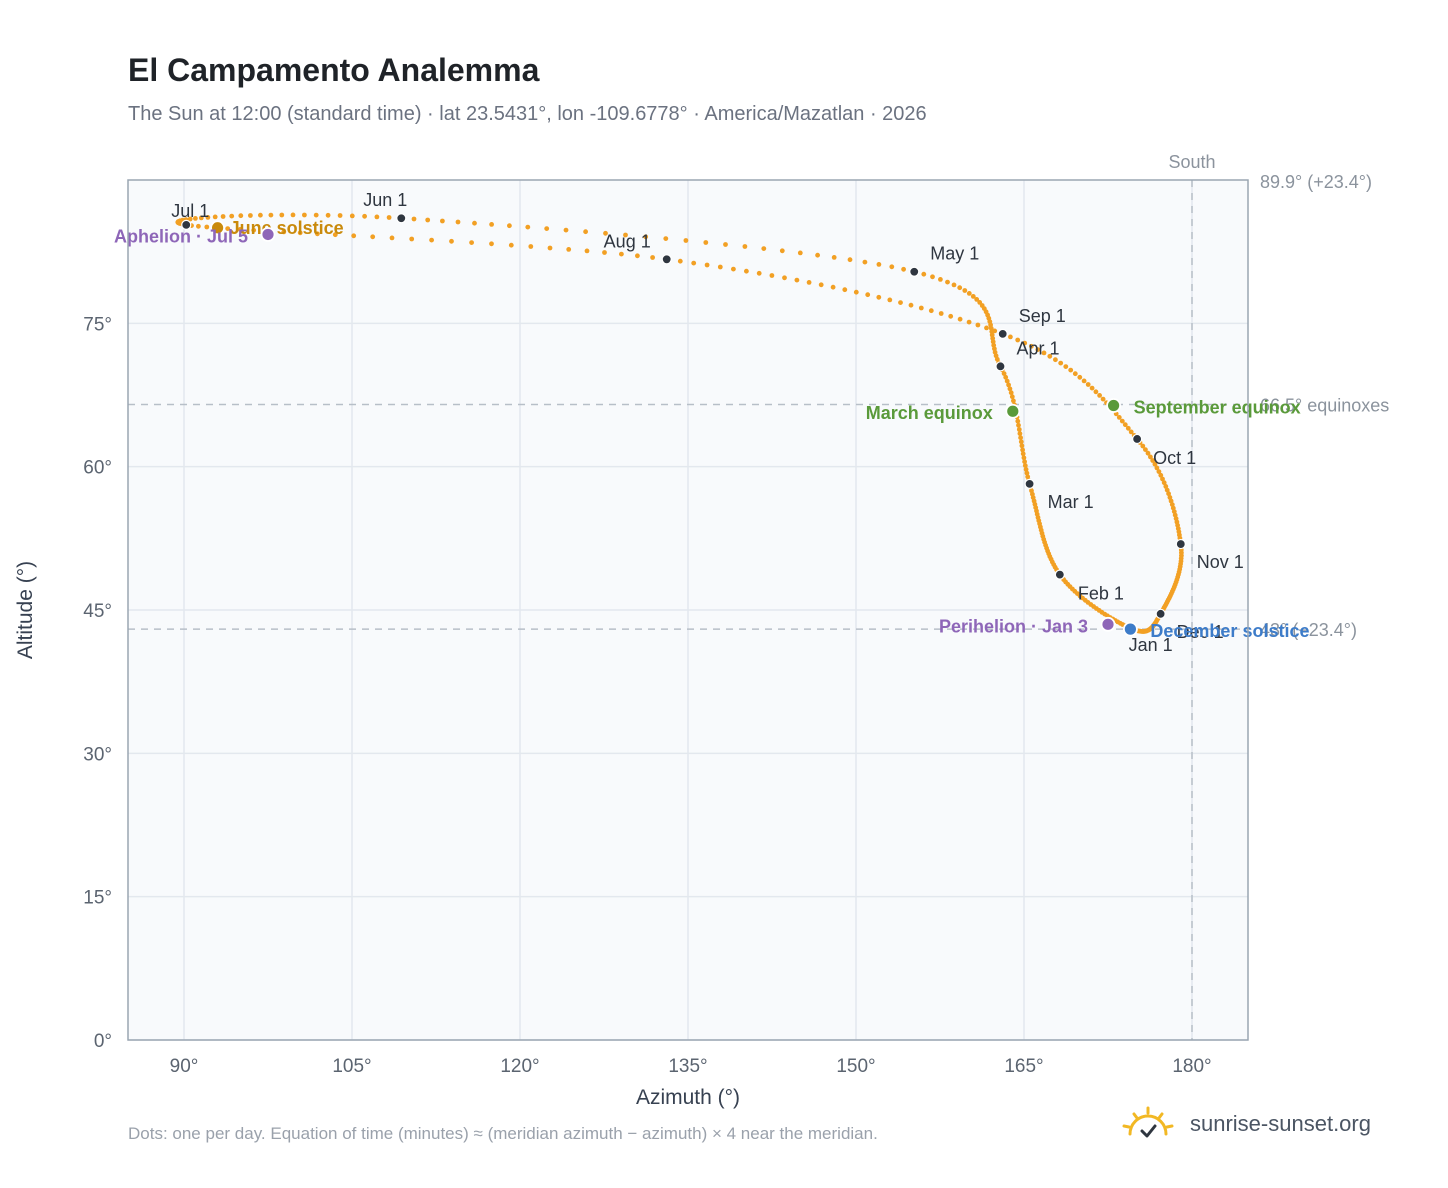  What do you see at coordinates (1229, 631) in the screenshot?
I see `event-label: December solstice` at bounding box center [1229, 631].